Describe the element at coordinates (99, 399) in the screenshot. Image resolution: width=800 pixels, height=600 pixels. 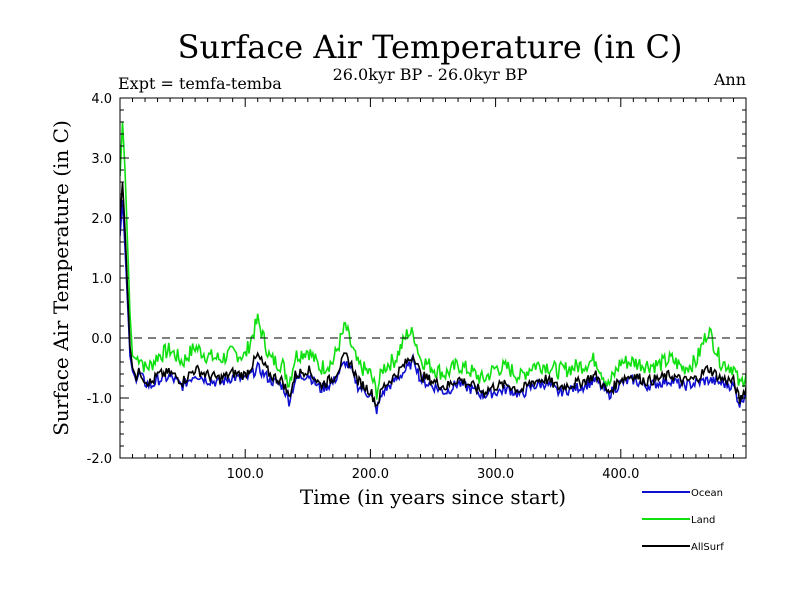
I see `y-tick-label: -1.0` at that location.